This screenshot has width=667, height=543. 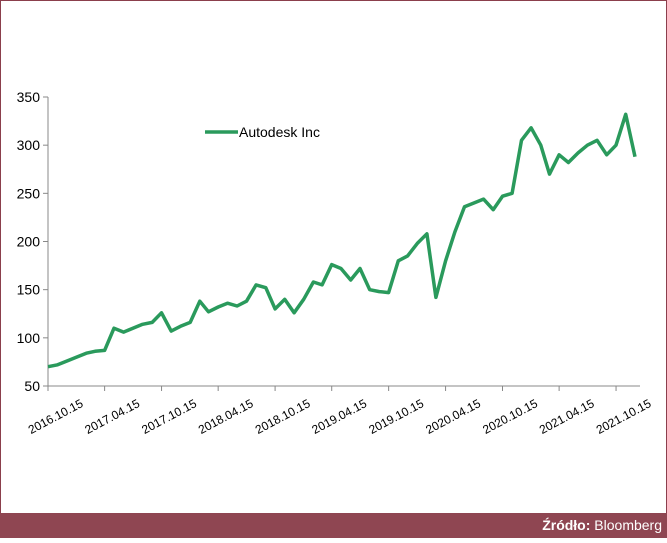 I want to click on footer-bar, so click(x=333, y=525).